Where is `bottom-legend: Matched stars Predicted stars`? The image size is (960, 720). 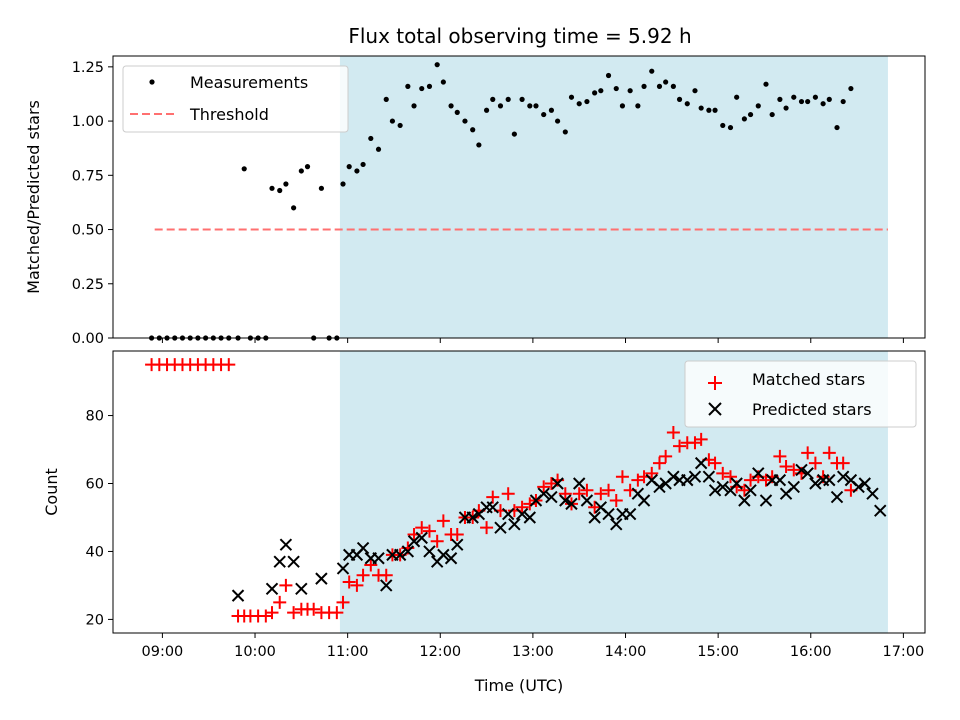 bottom-legend: Matched stars Predicted stars is located at coordinates (800, 394).